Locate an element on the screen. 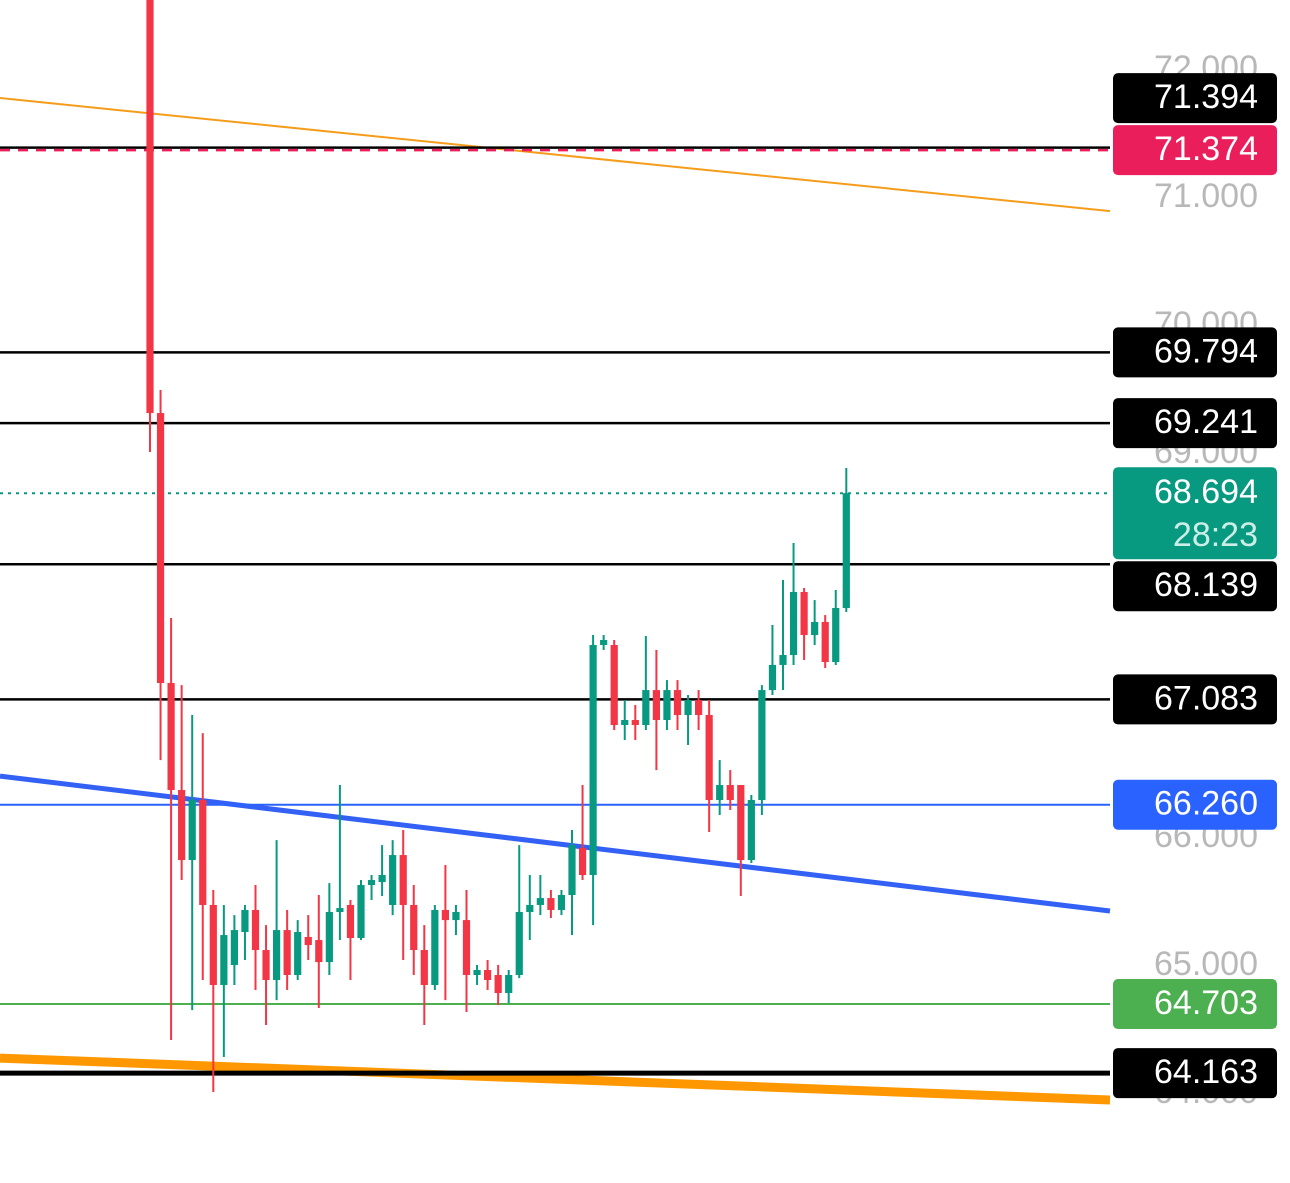  price-label: 64.163 is located at coordinates (1206, 1072).